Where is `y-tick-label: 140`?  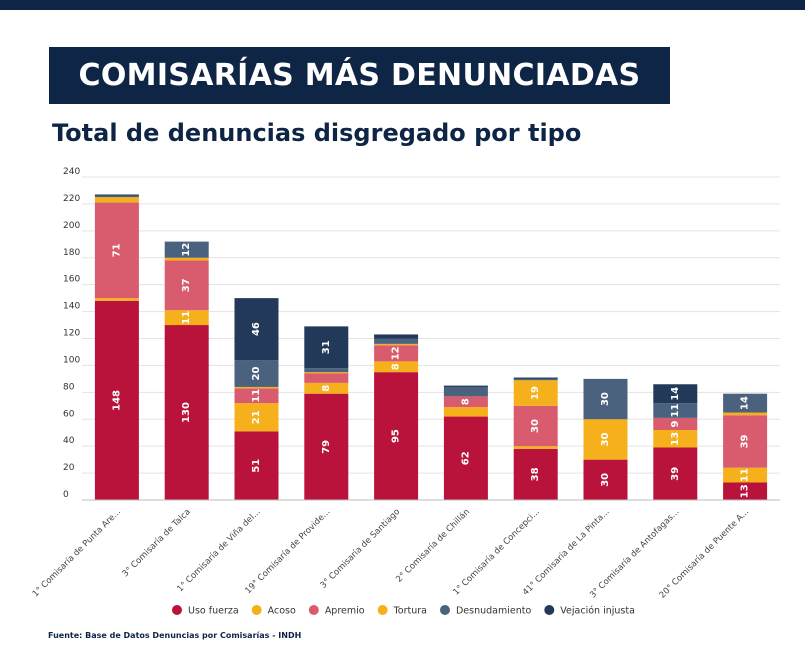
y-tick-label: 140 is located at coordinates (71, 307).